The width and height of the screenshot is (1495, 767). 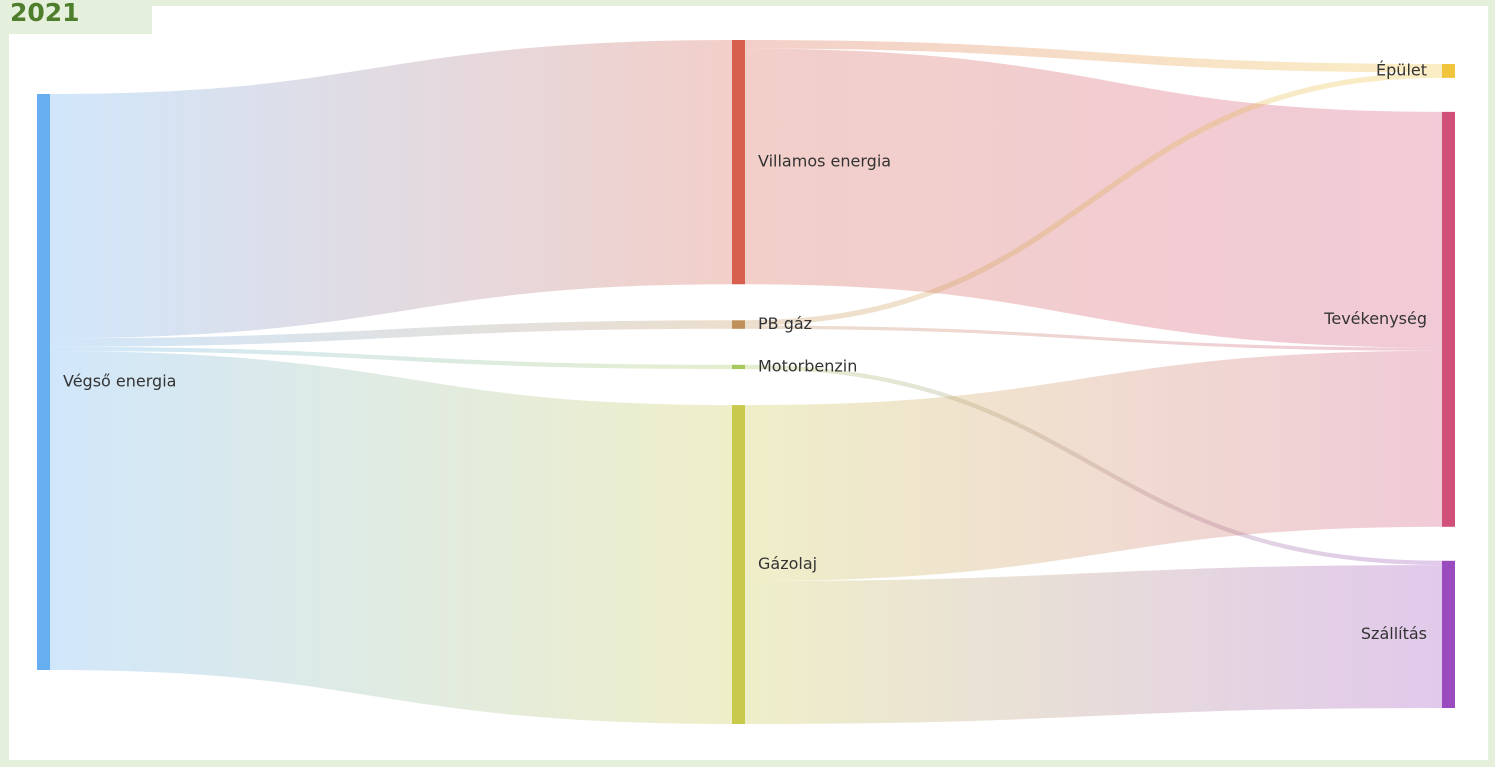 I want to click on link-gazolaj-tevekenyseg, so click(x=1093, y=466).